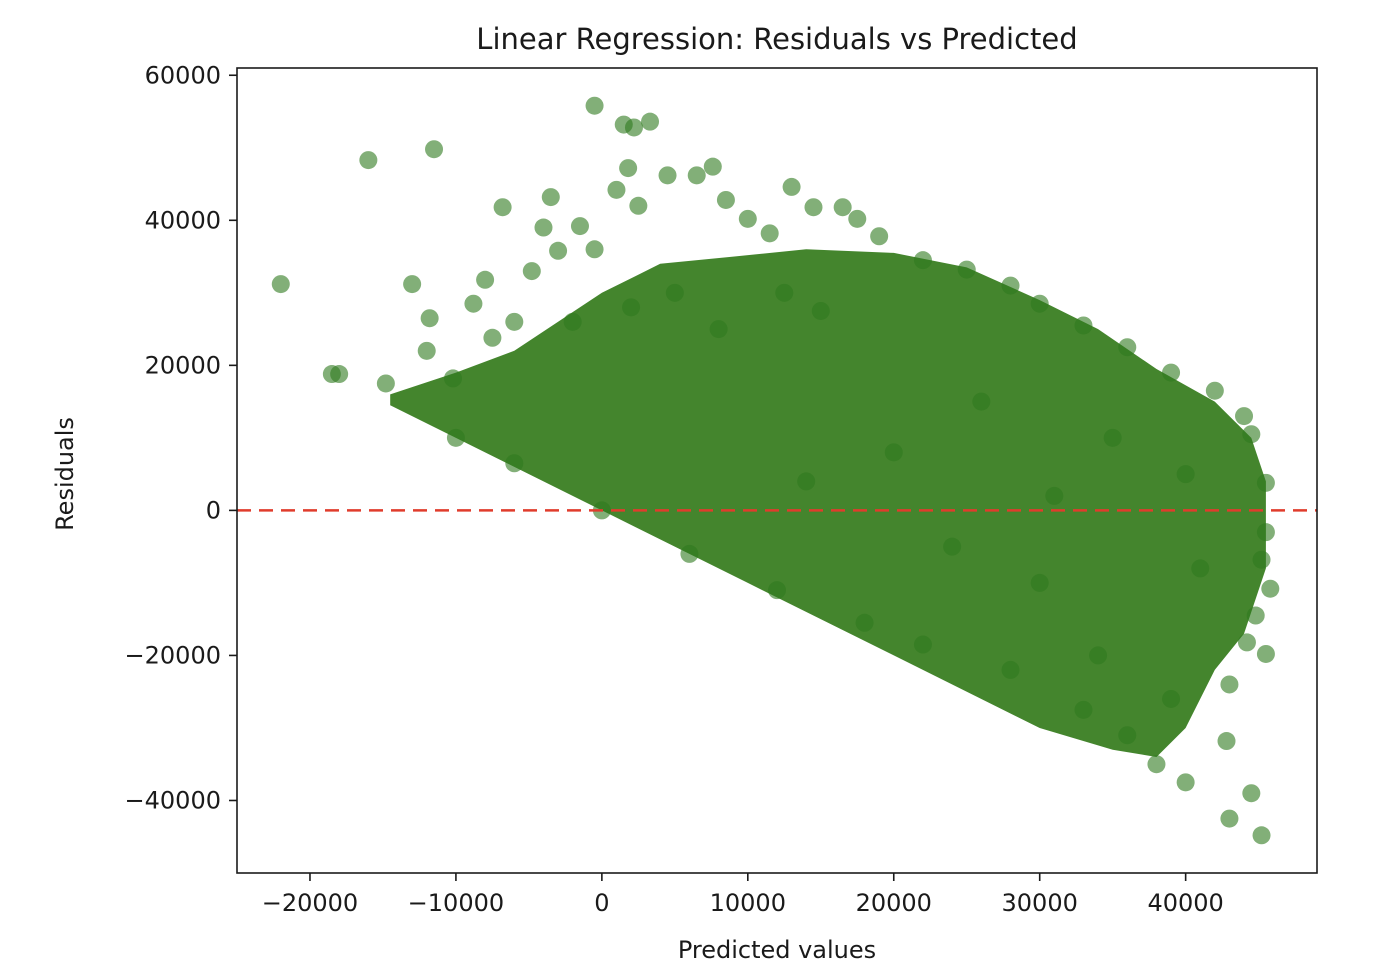  What do you see at coordinates (1185, 903) in the screenshot?
I see `x-tick-label: 40000` at bounding box center [1185, 903].